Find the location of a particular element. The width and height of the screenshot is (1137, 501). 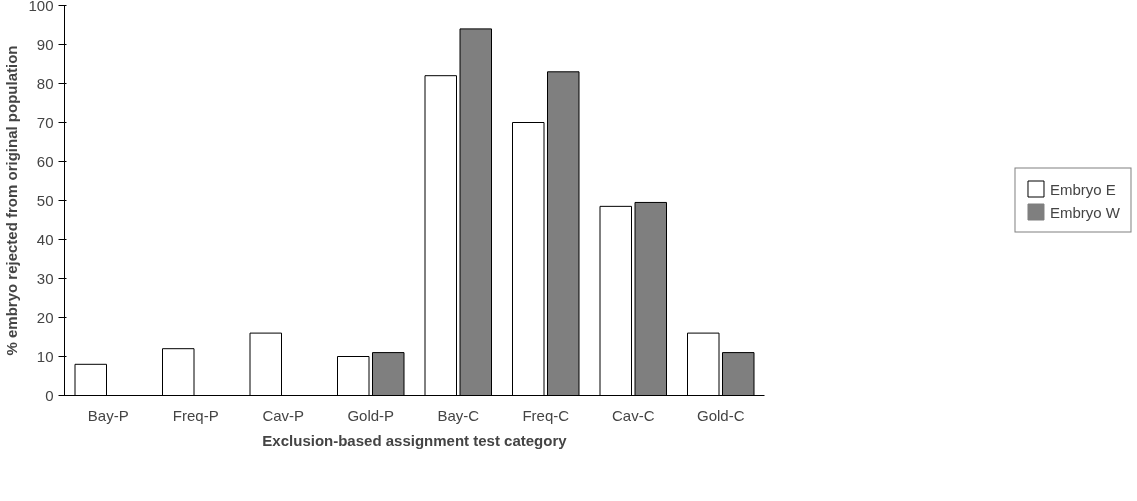

legend-label: Embryo E is located at coordinates (1082, 188).